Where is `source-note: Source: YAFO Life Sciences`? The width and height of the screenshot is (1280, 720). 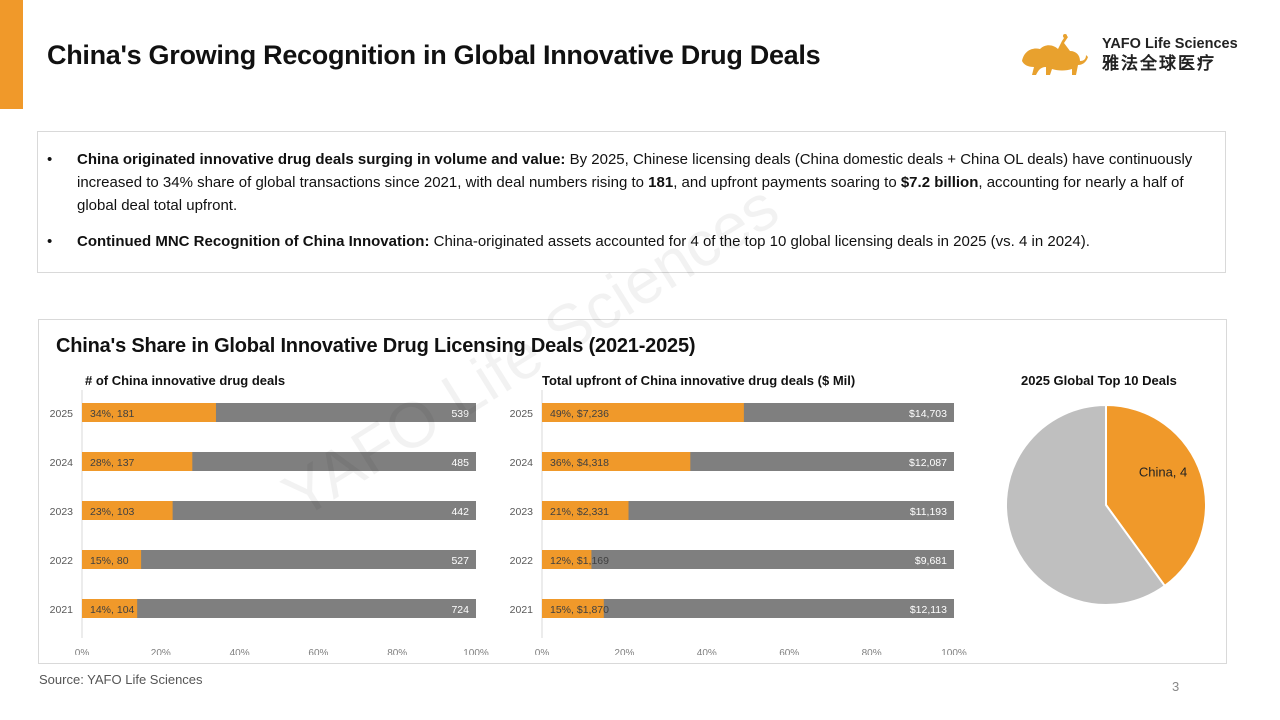
source-note: Source: YAFO Life Sciences is located at coordinates (121, 679).